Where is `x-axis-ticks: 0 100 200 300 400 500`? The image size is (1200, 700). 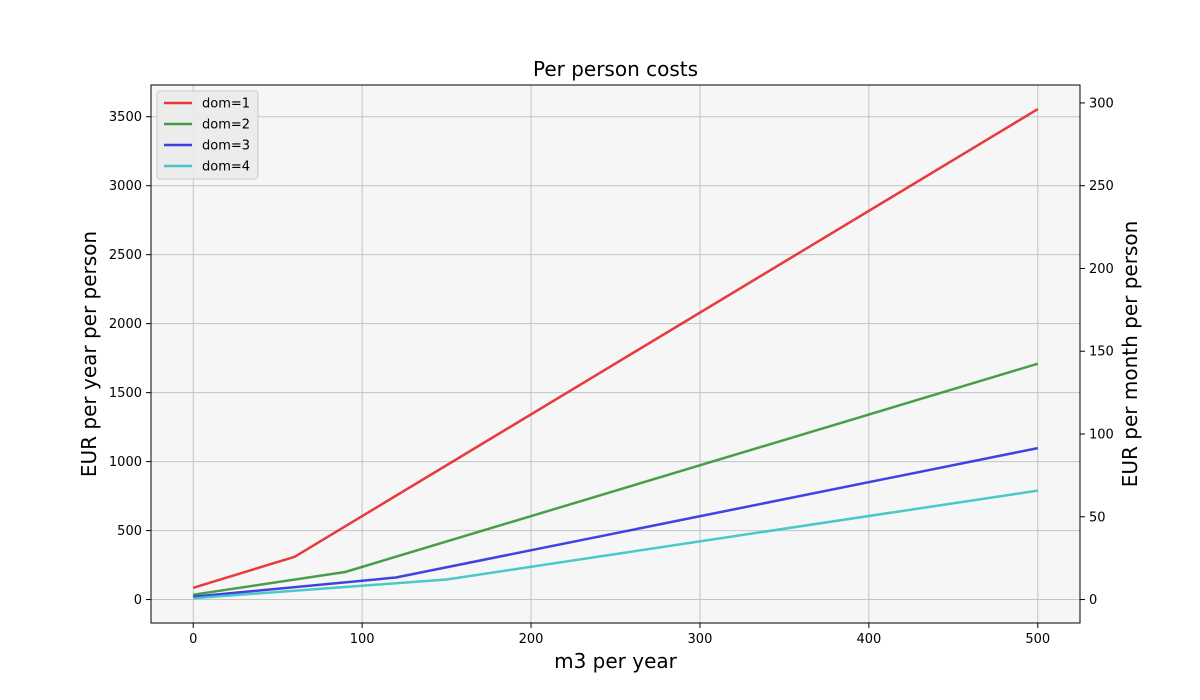 x-axis-ticks: 0 100 200 300 400 500 is located at coordinates (619, 635).